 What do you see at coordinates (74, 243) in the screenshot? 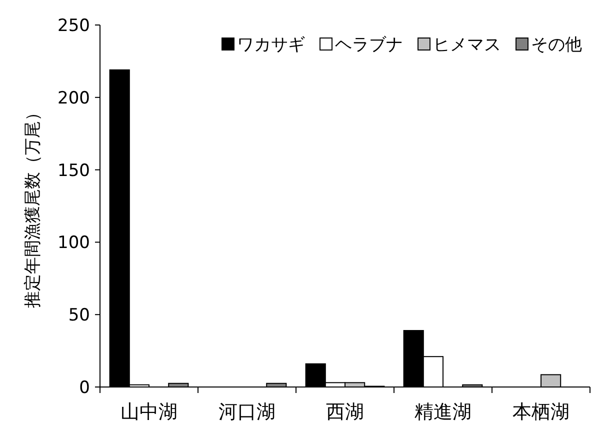
I see `y-tick-label: 100` at bounding box center [74, 243].